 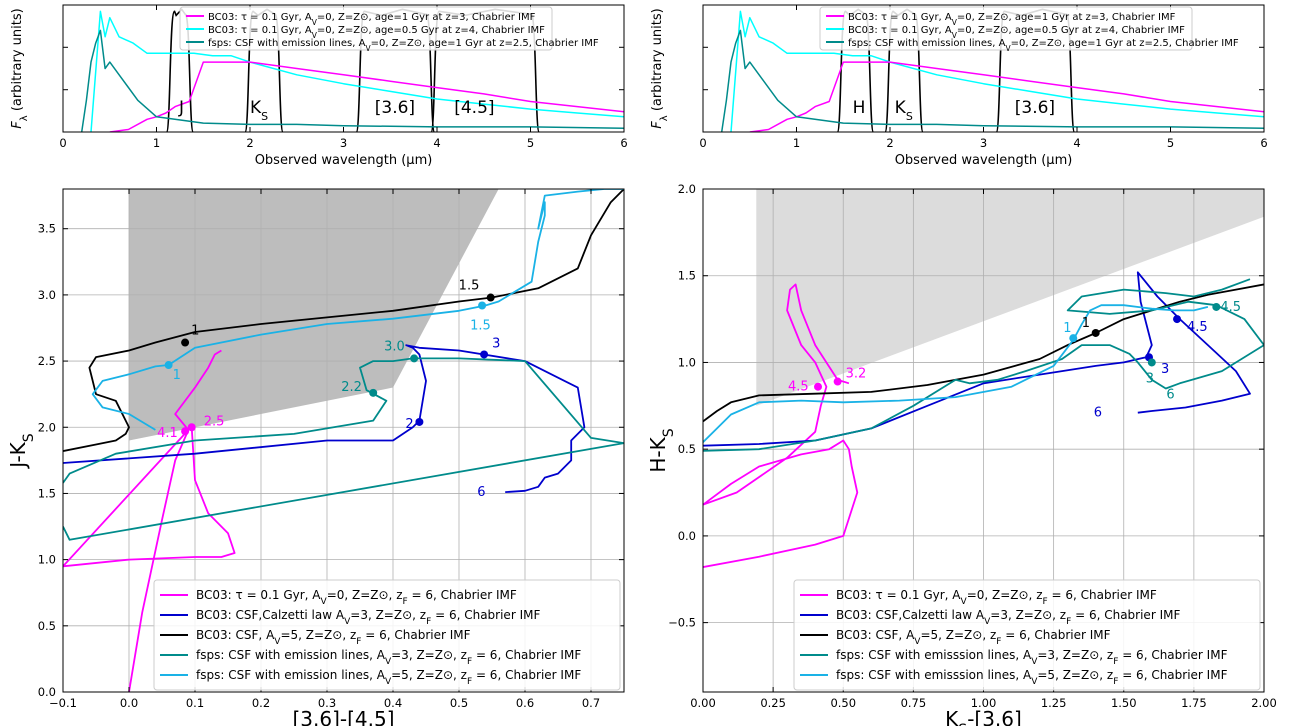 I want to click on x-tick-label: 0.5, so click(x=459, y=703).